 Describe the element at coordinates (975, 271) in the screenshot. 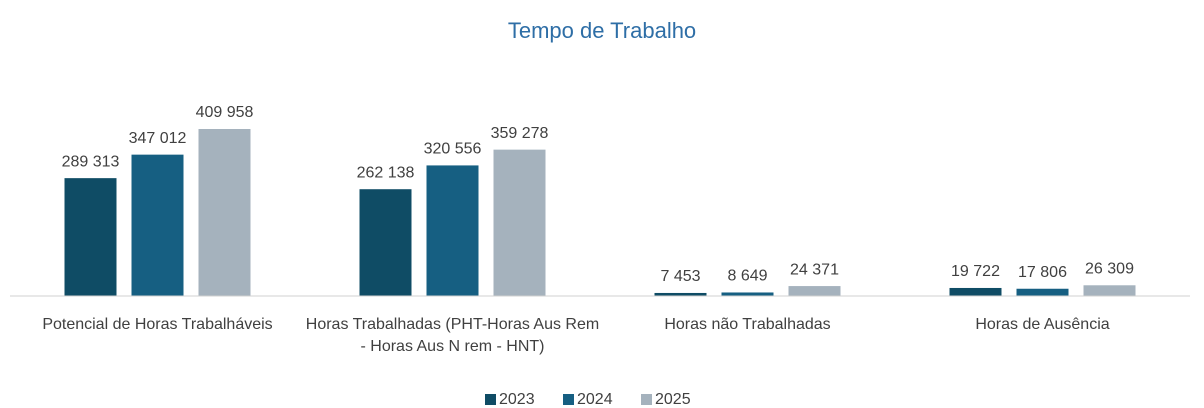

I see `data-label: 19 722` at that location.